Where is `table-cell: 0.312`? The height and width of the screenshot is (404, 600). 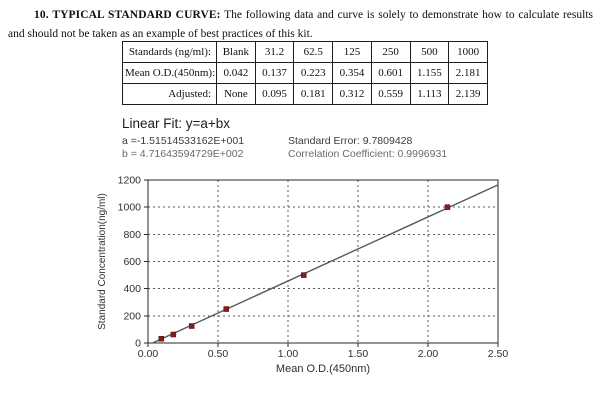
table-cell: 0.312 is located at coordinates (352, 94).